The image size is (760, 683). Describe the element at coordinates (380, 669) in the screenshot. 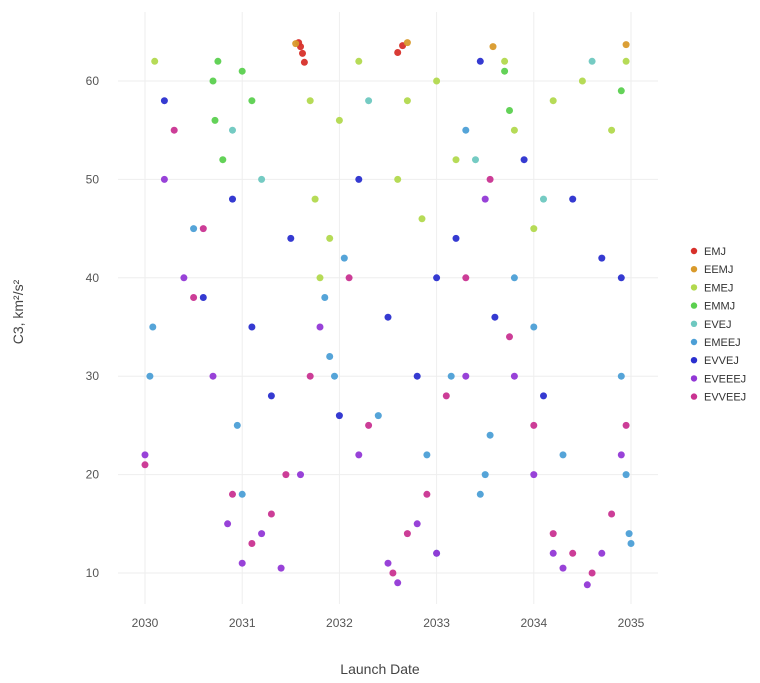

I see `x-axis-title: Launch Date` at that location.